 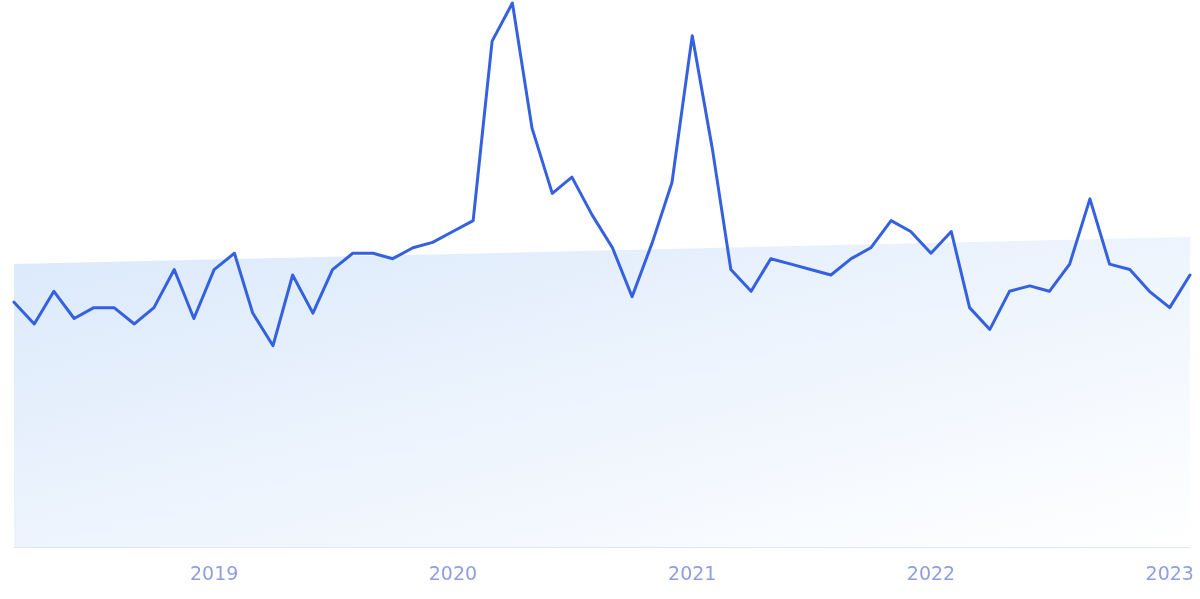 What do you see at coordinates (214, 572) in the screenshot?
I see `x-tick-label: 2019` at bounding box center [214, 572].